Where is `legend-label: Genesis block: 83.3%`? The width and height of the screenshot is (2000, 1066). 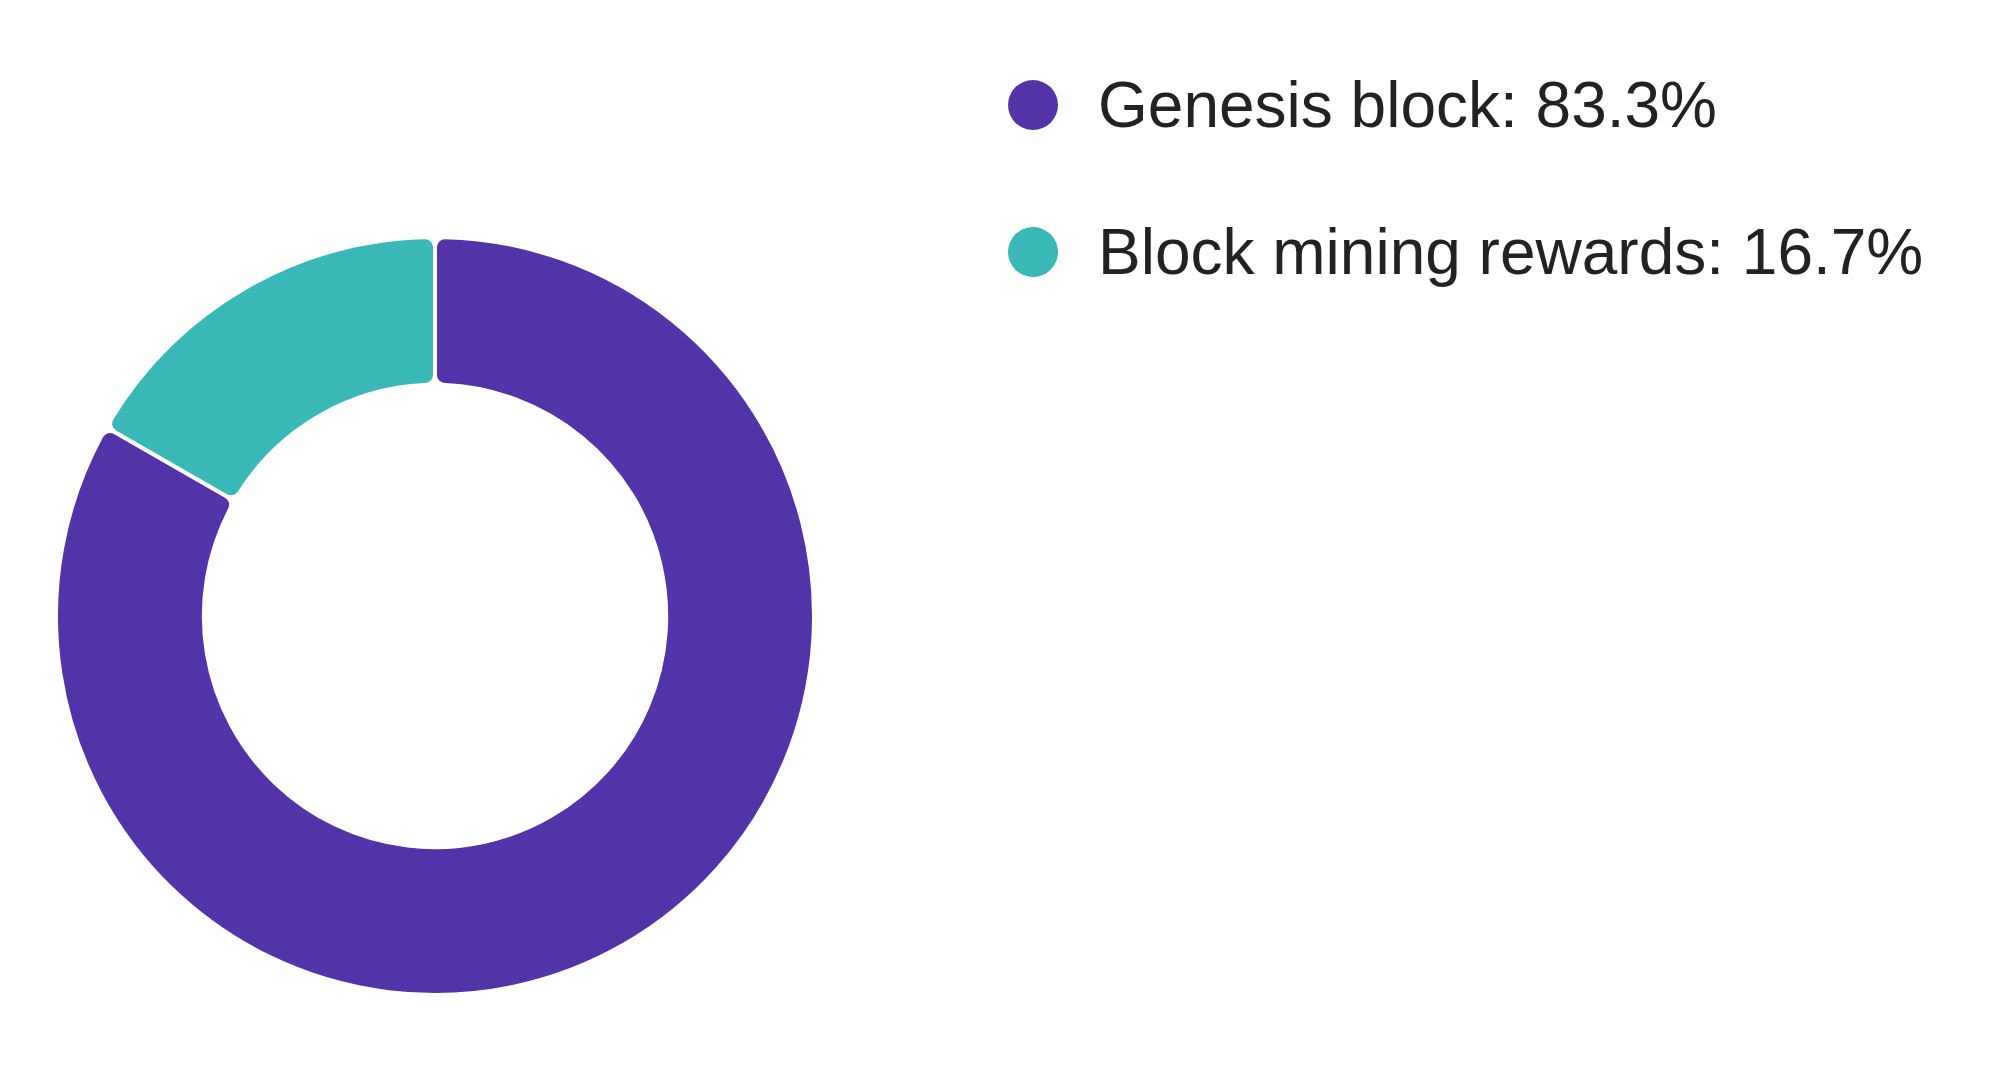
legend-label: Genesis block: 83.3% is located at coordinates (1407, 105).